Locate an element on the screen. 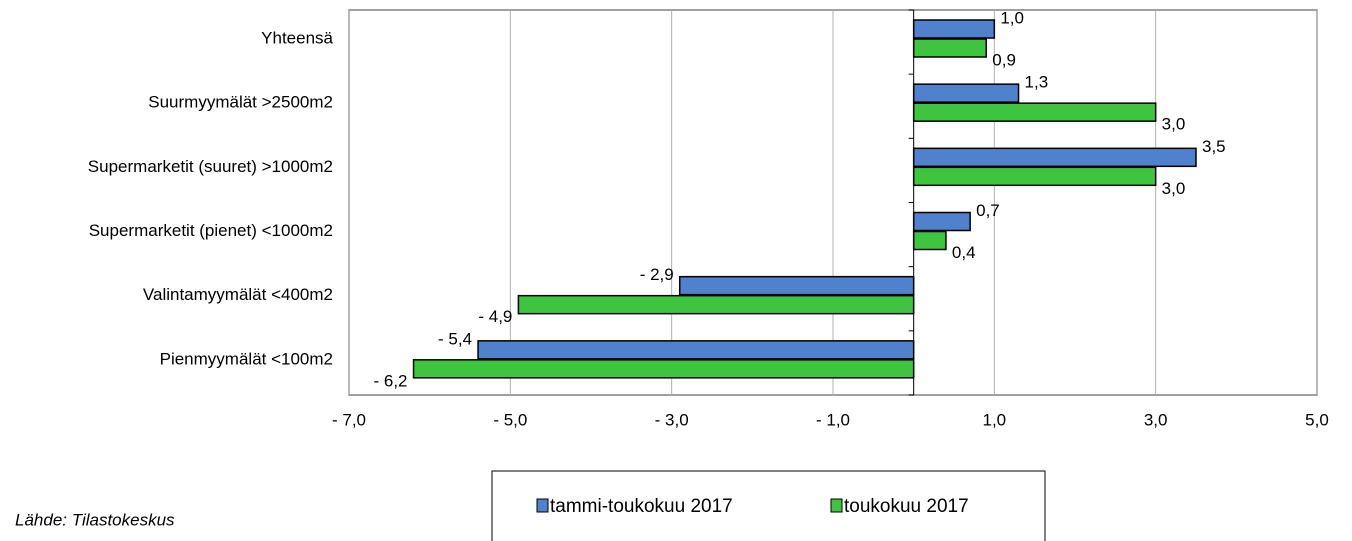  y-tick-label: Supermarketit (pienet) <1000m2 is located at coordinates (211, 230).